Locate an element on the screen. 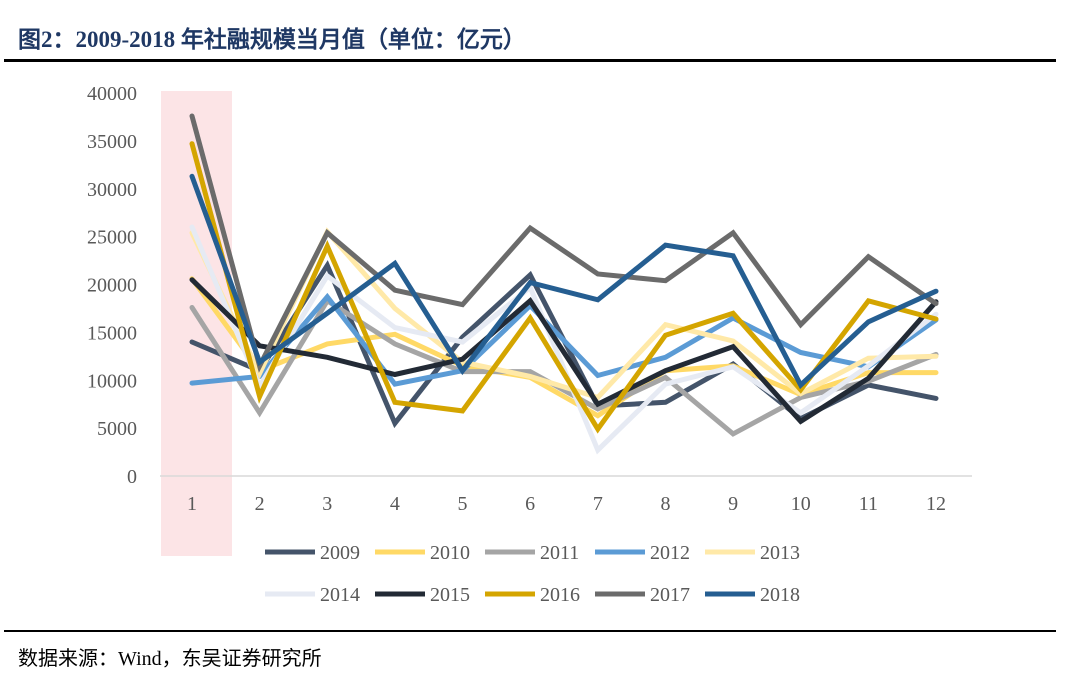 The image size is (1066, 679). x-tick-label: 7 is located at coordinates (598, 504).